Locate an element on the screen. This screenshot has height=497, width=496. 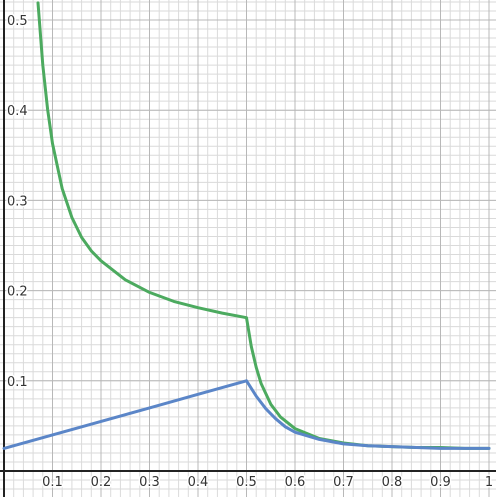
x-tick-label: 0.7 is located at coordinates (343, 482).